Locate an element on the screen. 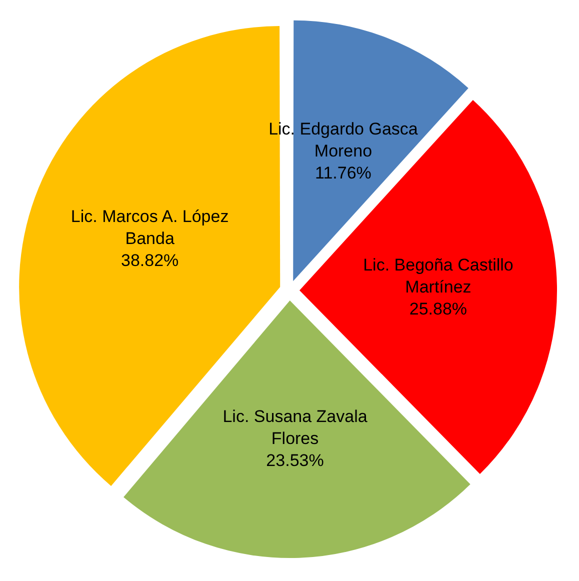 This screenshot has height=581, width=579. data-label: 25.88% is located at coordinates (438, 308).